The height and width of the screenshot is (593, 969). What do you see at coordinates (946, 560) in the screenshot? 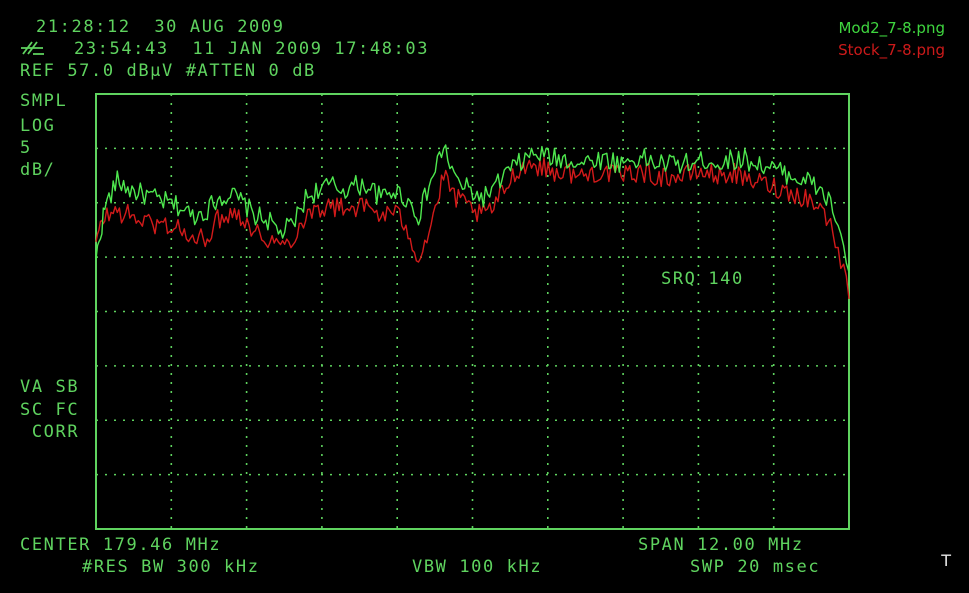
I see `corner-mark: T` at bounding box center [946, 560].